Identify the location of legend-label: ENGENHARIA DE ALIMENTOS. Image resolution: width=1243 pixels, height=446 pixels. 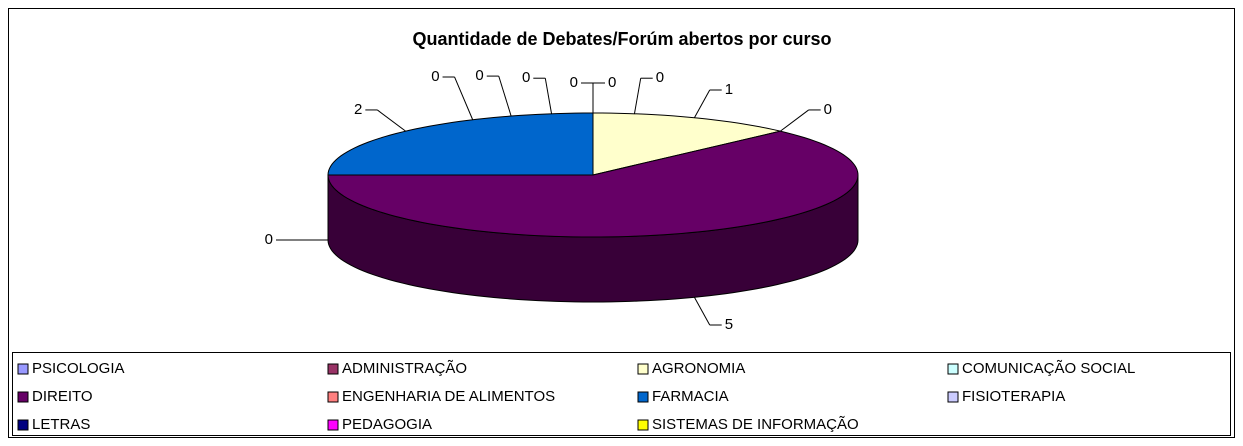
(448, 396).